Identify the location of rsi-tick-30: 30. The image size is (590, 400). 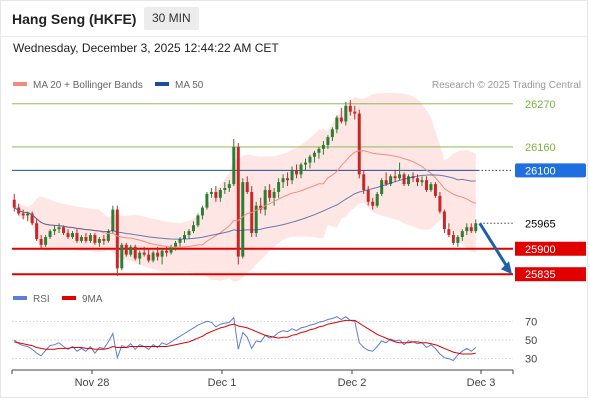
(531, 360).